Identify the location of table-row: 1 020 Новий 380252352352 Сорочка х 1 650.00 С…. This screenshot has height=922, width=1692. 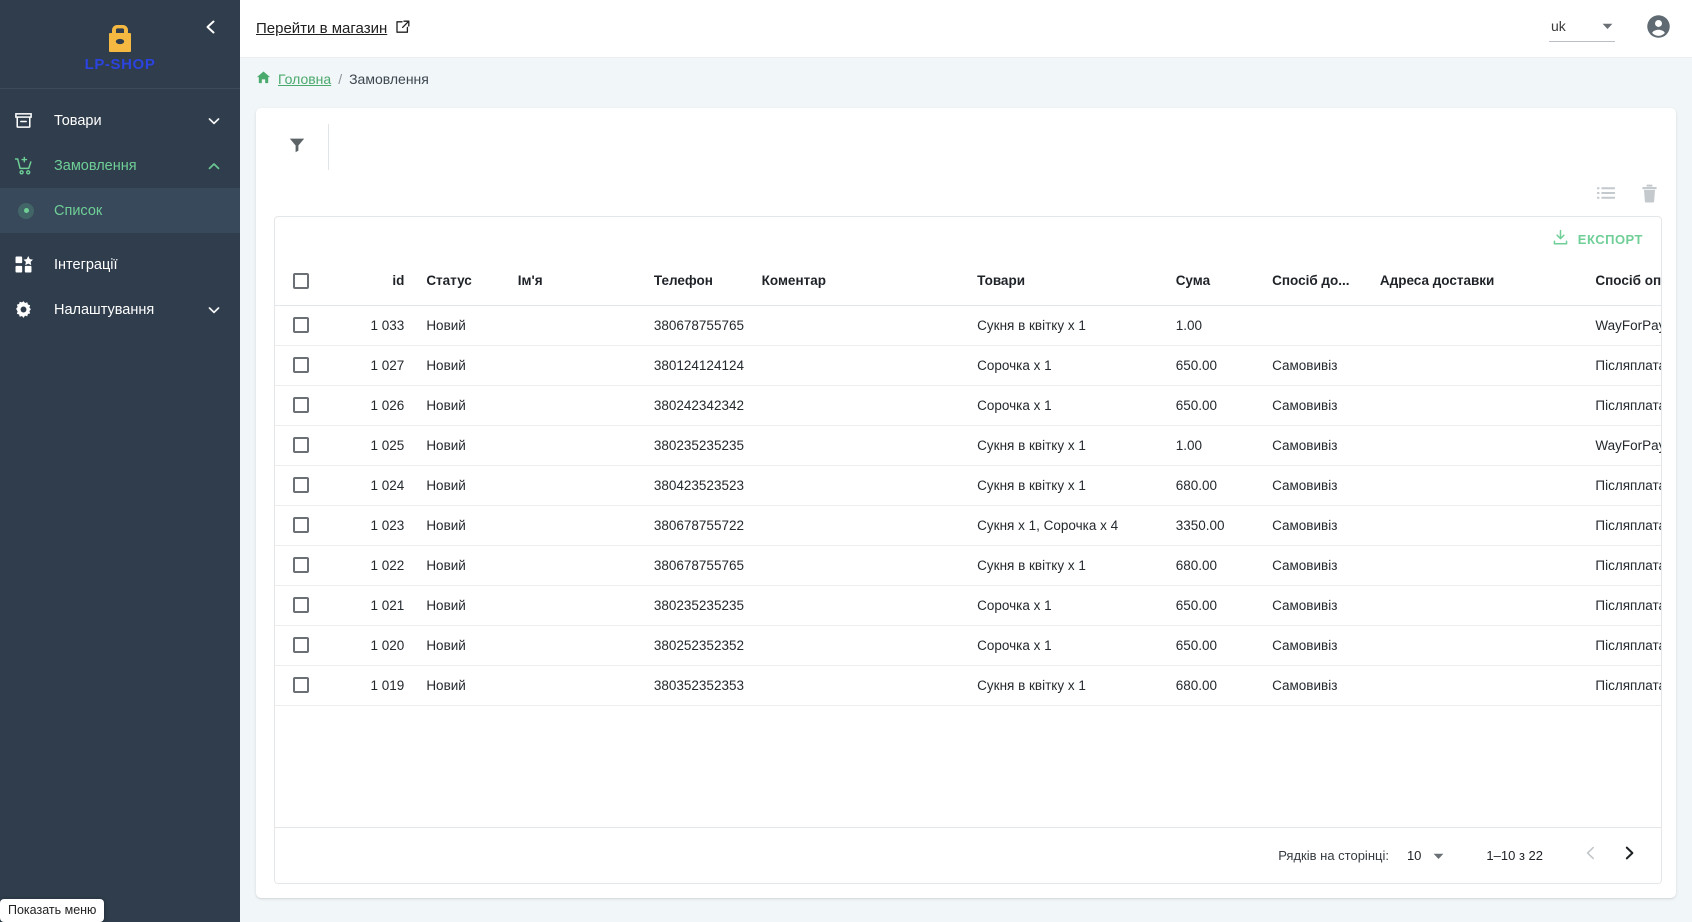
(968, 645).